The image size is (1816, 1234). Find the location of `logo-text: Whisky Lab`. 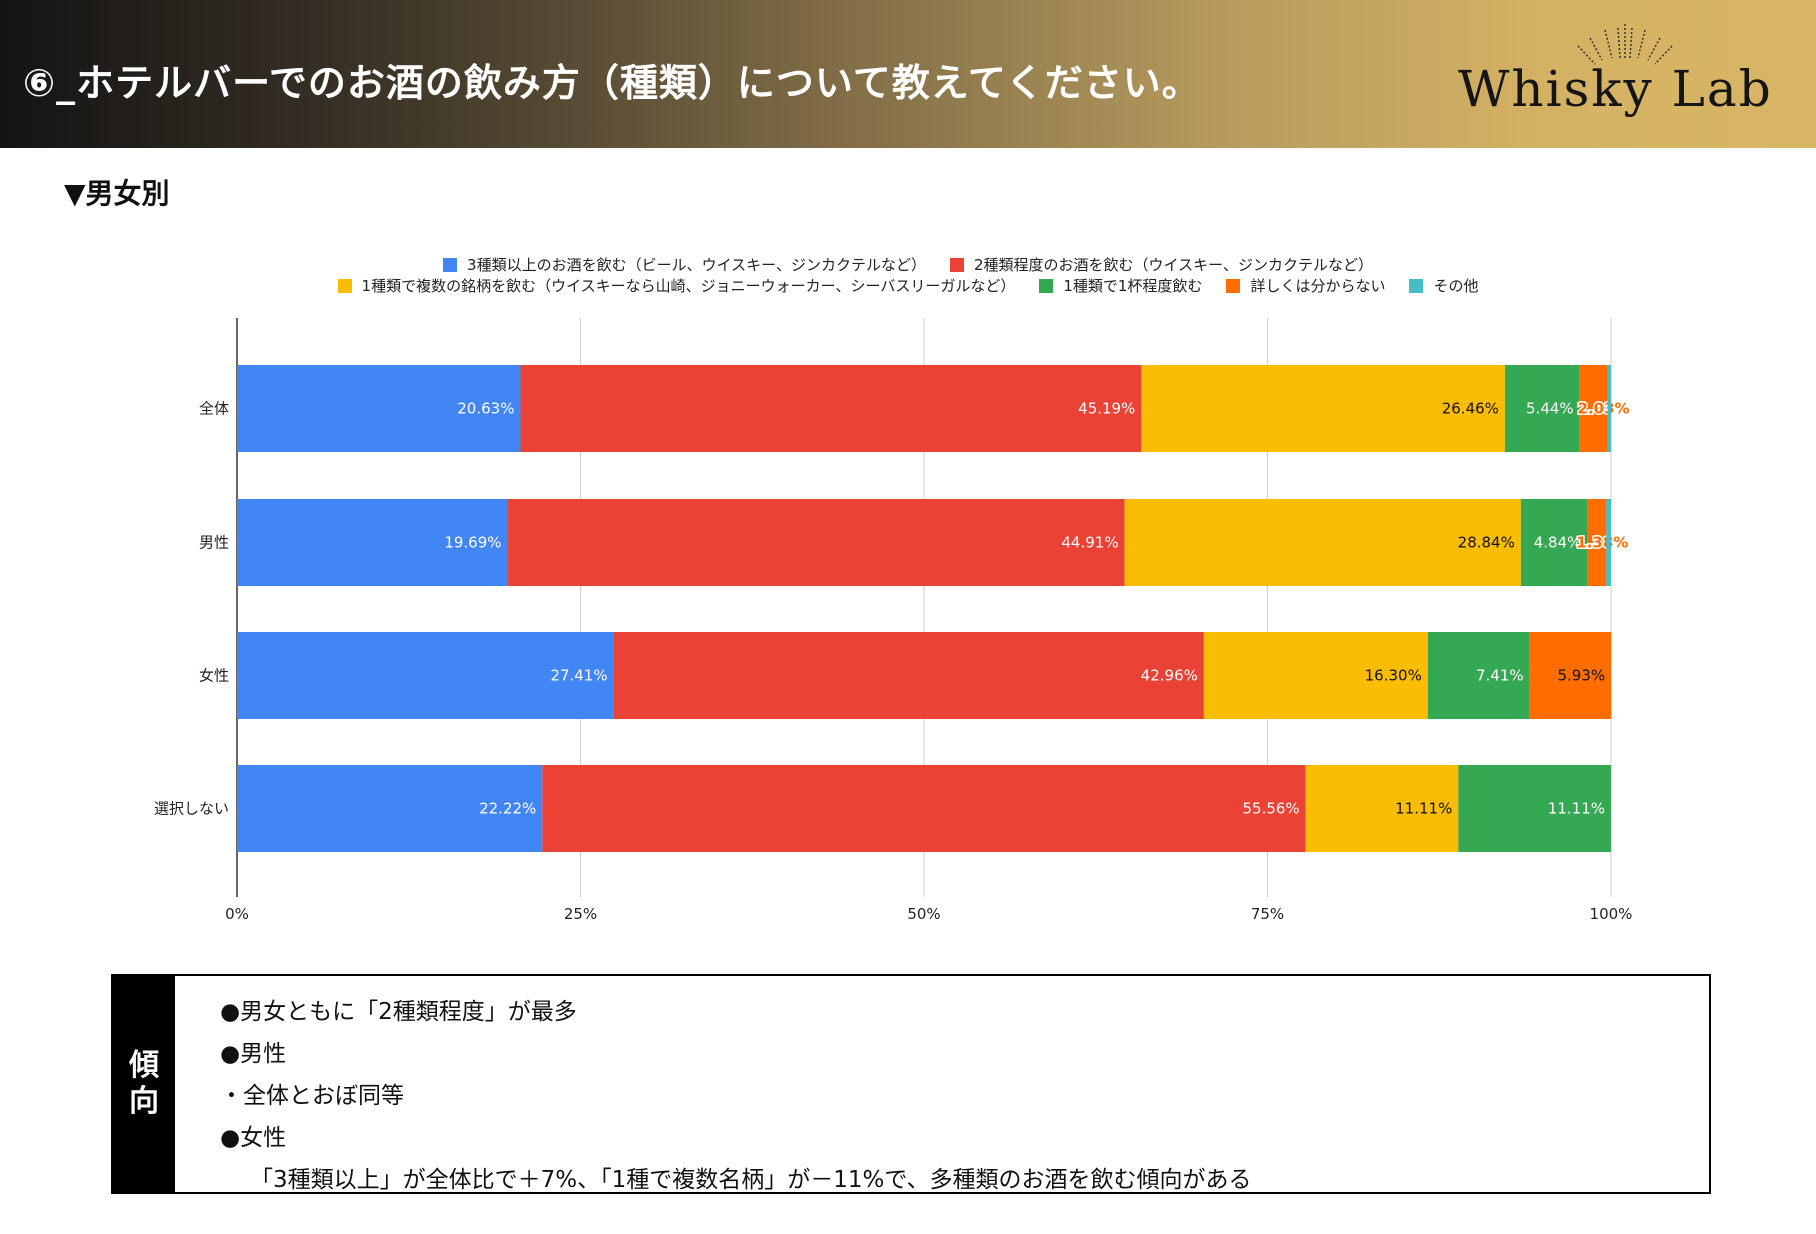

logo-text: Whisky Lab is located at coordinates (1615, 89).